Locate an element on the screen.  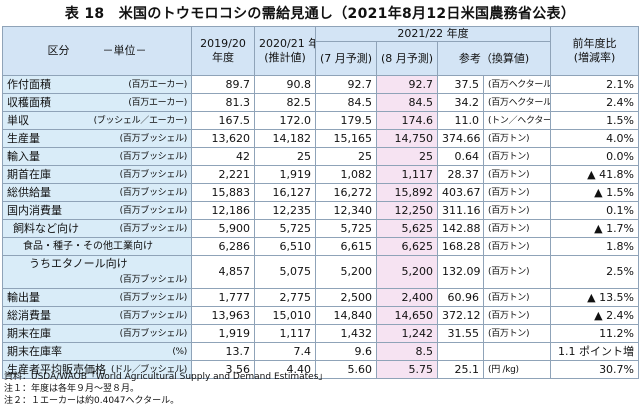
cell-ref-unit: (トン／ヘクタール) is located at coordinates (517, 120).